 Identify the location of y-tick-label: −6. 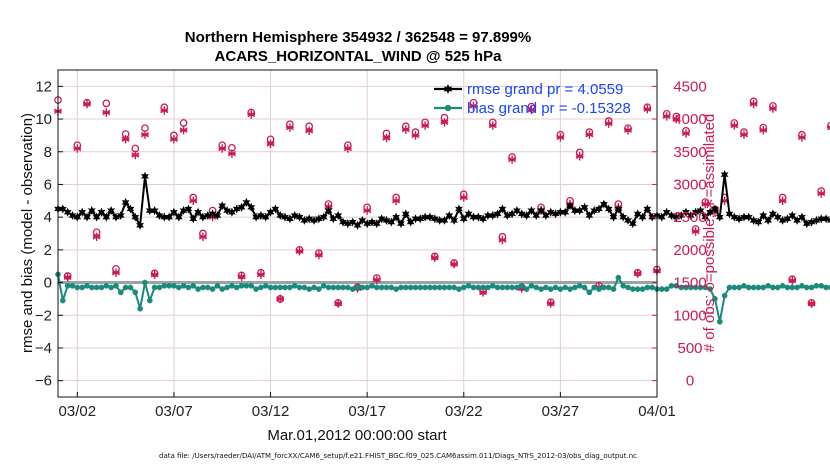
(43, 381).